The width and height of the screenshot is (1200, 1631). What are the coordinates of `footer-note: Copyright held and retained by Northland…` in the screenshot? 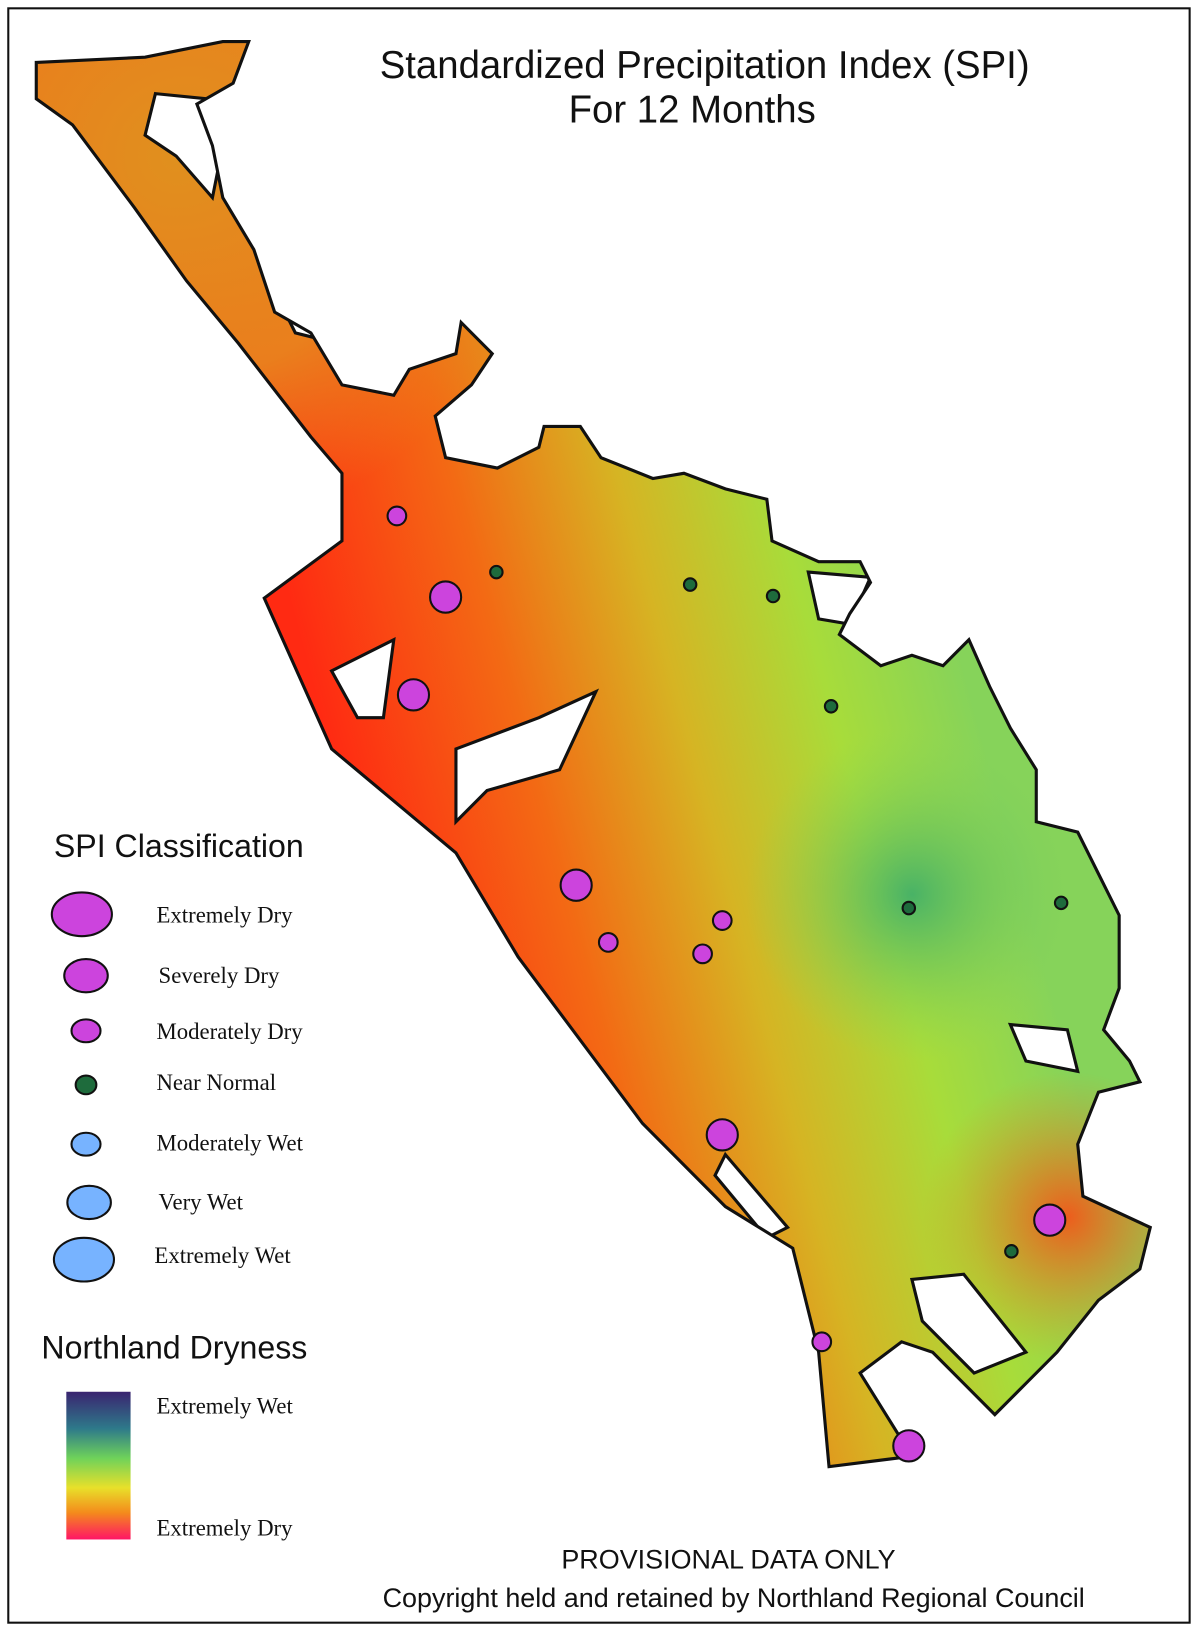 It's located at (734, 1598).